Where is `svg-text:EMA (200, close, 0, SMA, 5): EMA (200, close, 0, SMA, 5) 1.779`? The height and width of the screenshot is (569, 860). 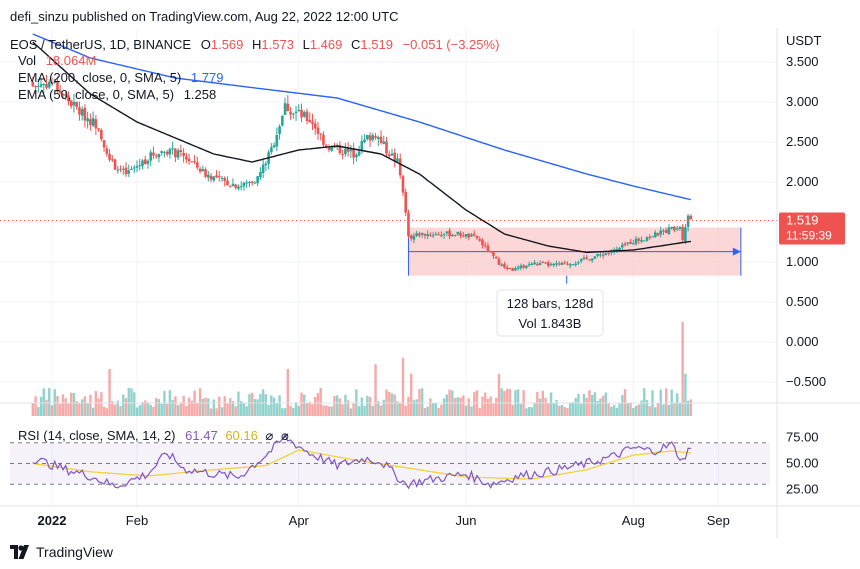
svg-text:EMA (200, close, 0, SMA, 5): EMA (200, close, 0, SMA, 5) 1.779 is located at coordinates (120, 77).